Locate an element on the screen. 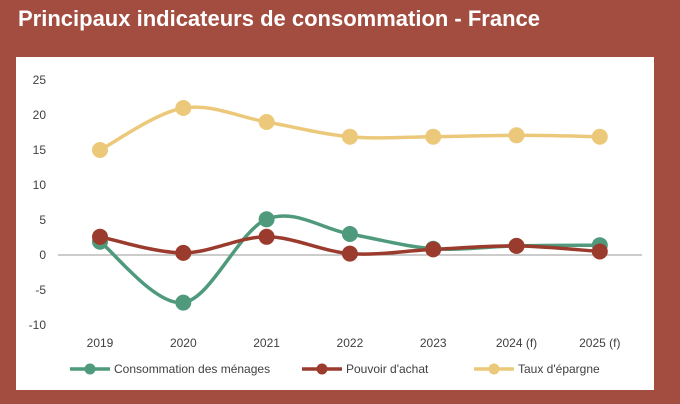  x-tick-label: 2020 is located at coordinates (183, 343).